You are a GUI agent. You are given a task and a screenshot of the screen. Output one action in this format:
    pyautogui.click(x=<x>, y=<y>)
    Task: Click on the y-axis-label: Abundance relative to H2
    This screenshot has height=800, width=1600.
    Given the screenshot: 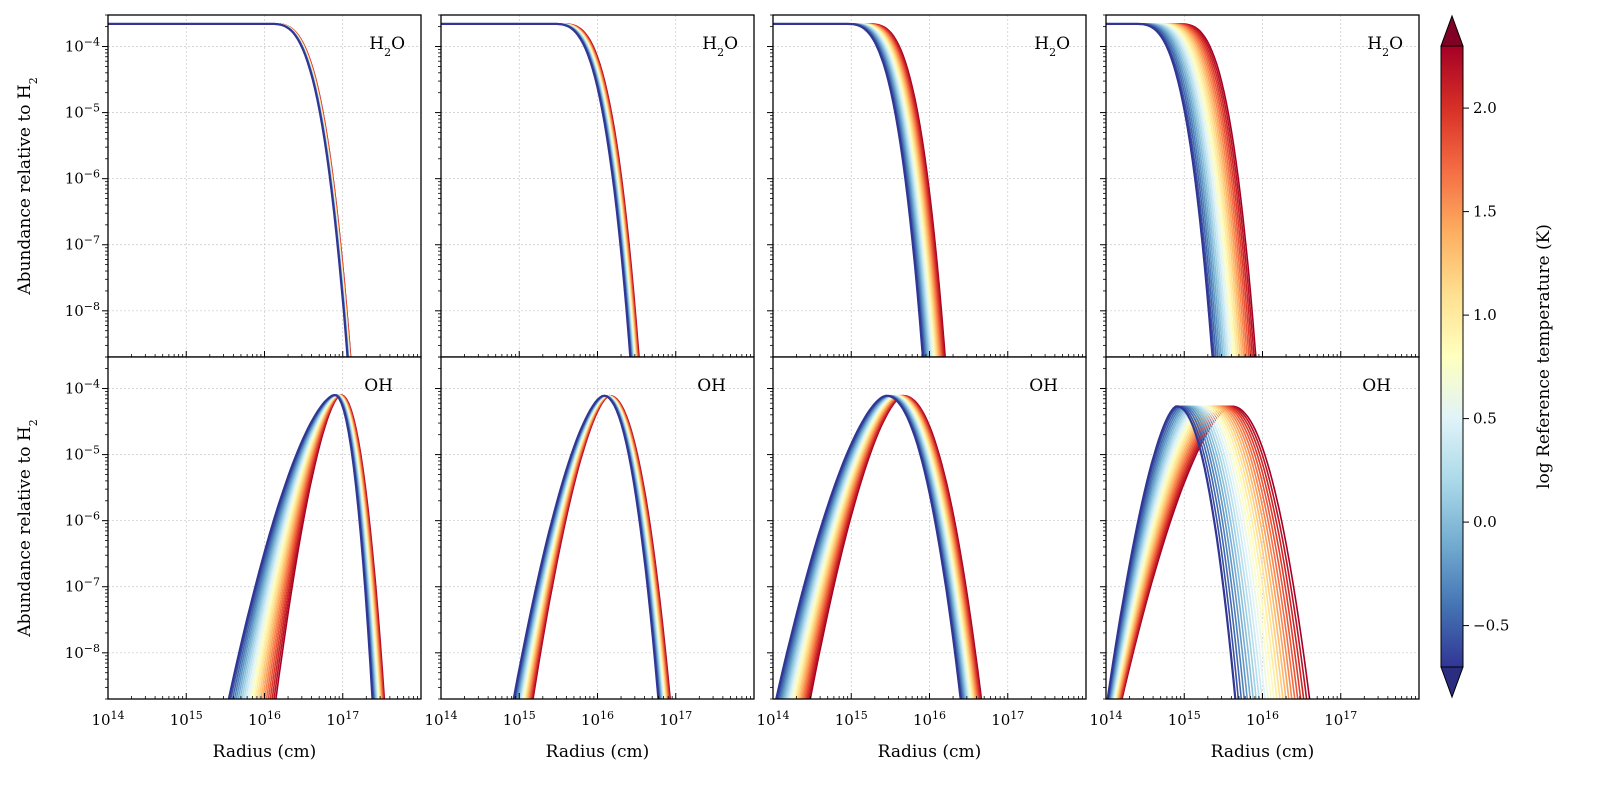 What is the action you would take?
    pyautogui.click(x=27, y=528)
    